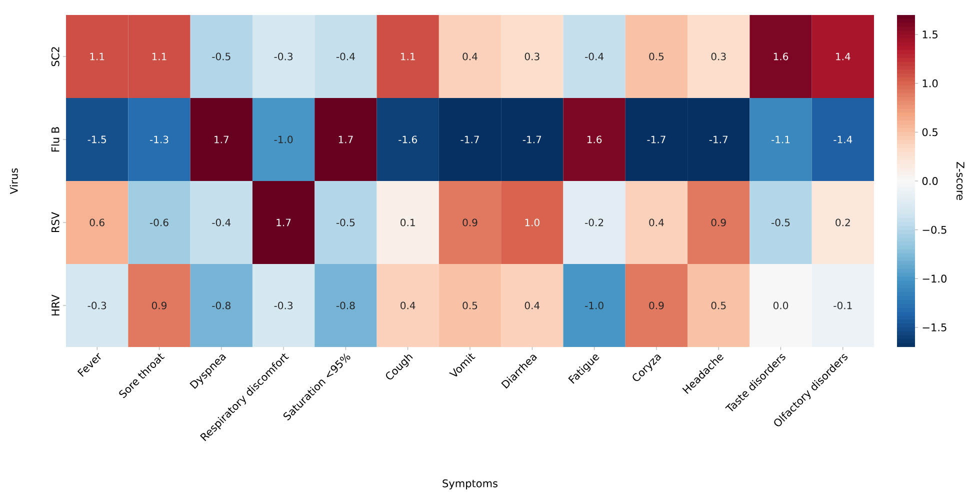 The image size is (966, 495). I want to click on color-bar-label: 1.0, so click(930, 83).